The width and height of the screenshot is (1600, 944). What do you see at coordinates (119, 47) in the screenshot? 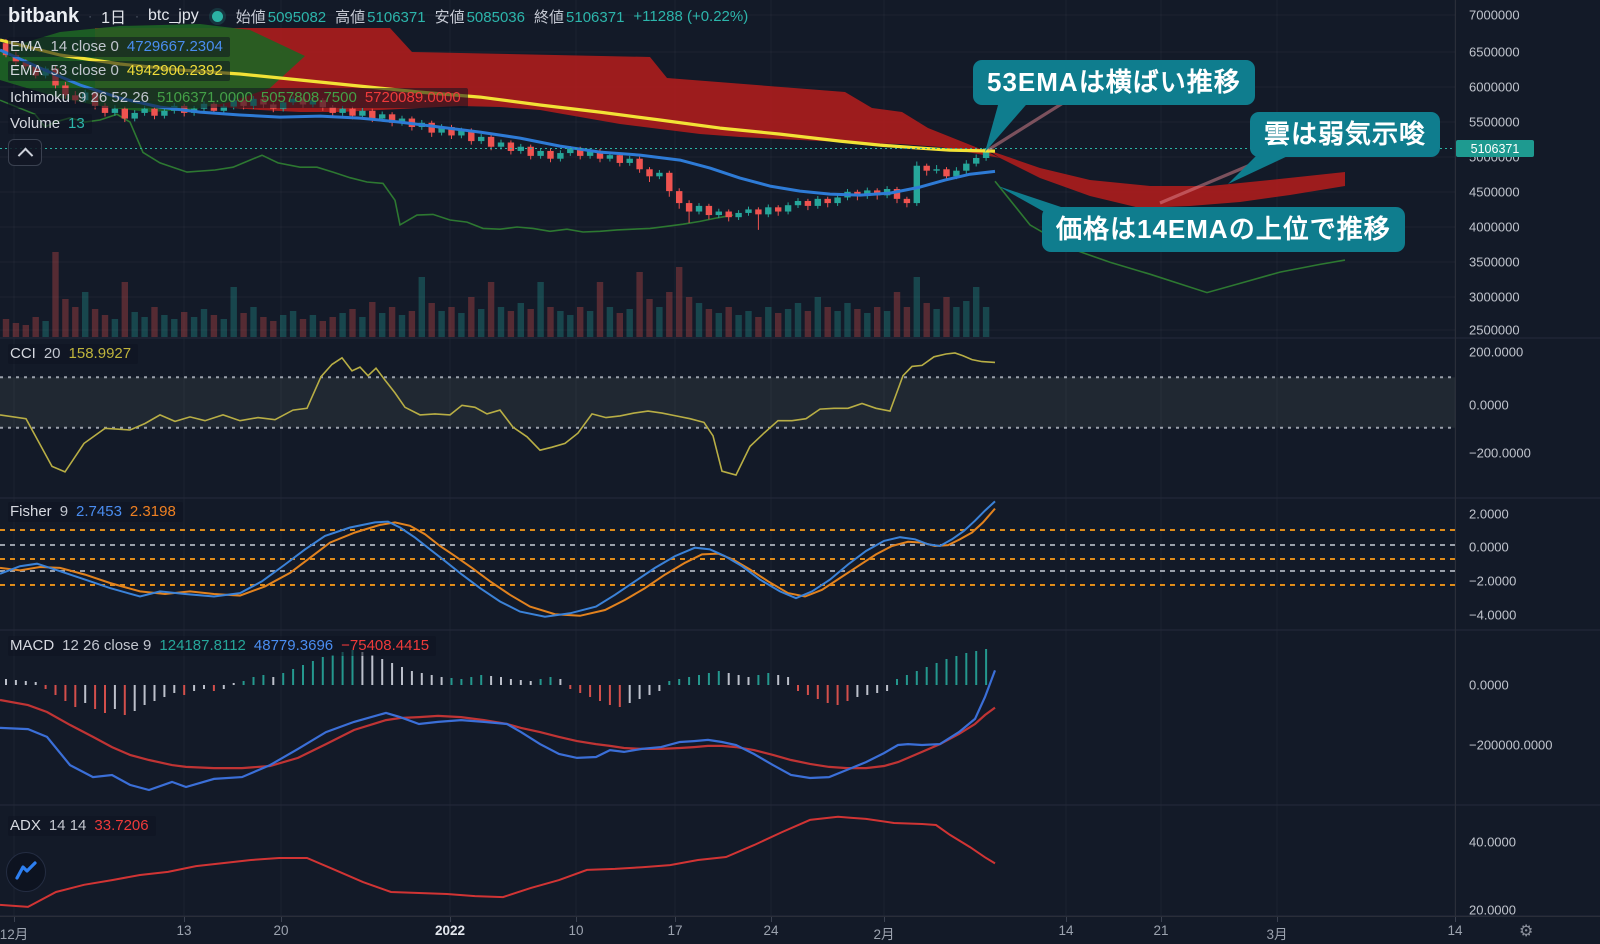
I see `legend-ema14: EMA 14 close 0 4729667.2304` at bounding box center [119, 47].